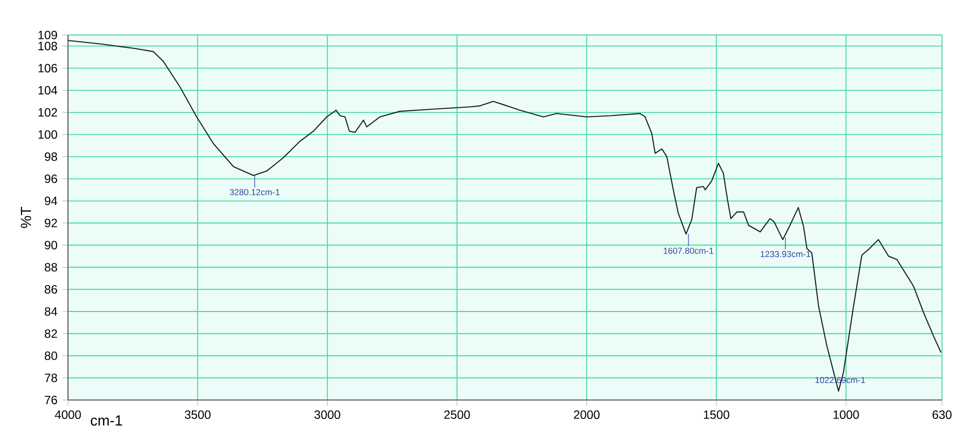 Image resolution: width=955 pixels, height=433 pixels. I want to click on y-tick-label: 102, so click(47, 112).